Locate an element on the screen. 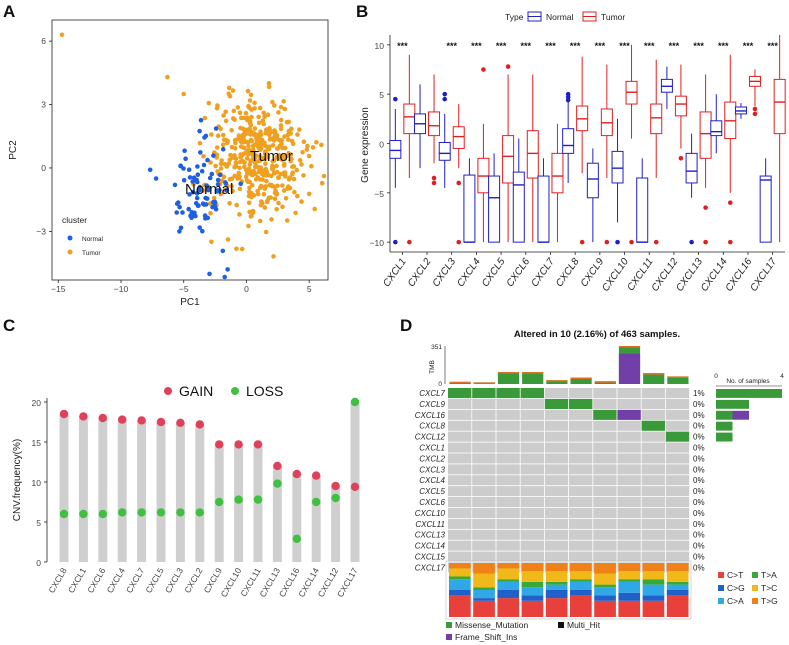  box-tumor-cxcl2-outlier is located at coordinates (434, 178).